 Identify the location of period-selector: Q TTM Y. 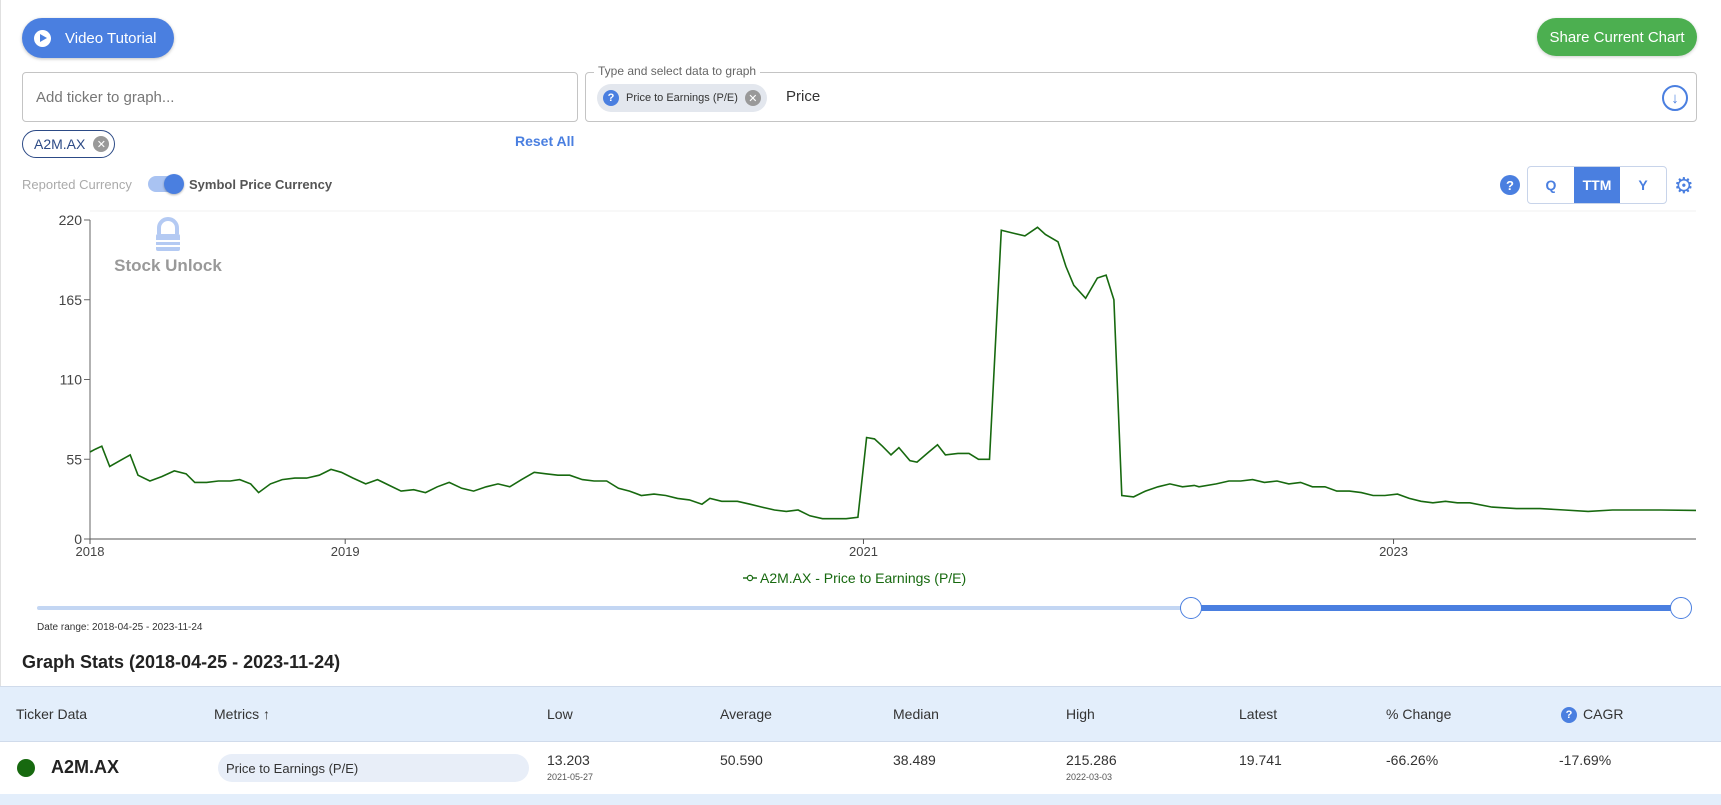
(1597, 185).